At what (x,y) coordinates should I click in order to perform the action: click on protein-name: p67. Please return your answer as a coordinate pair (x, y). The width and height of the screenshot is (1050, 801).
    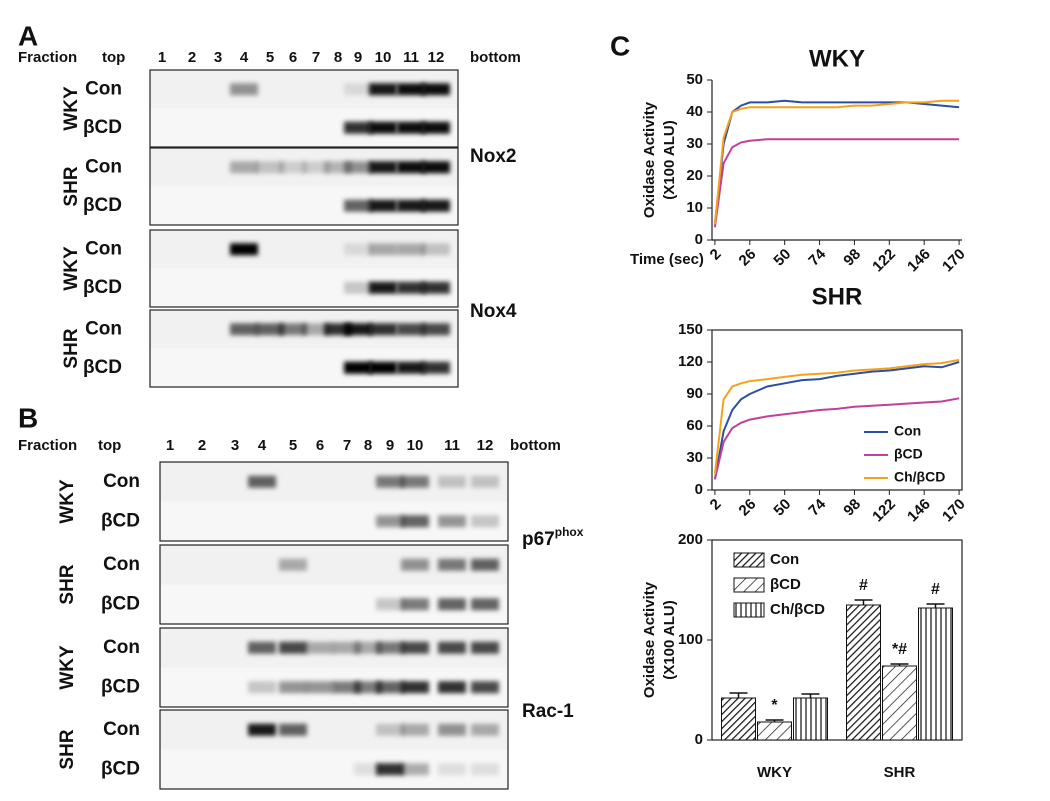
    Looking at the image, I should click on (538, 539).